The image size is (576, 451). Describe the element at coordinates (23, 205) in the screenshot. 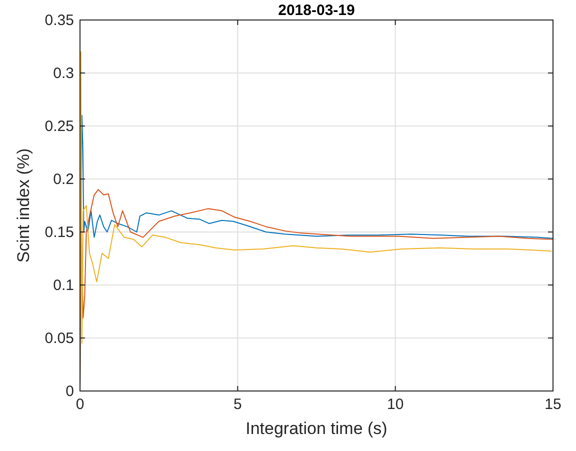

I see `y-axis-title: Scint index (%)` at that location.